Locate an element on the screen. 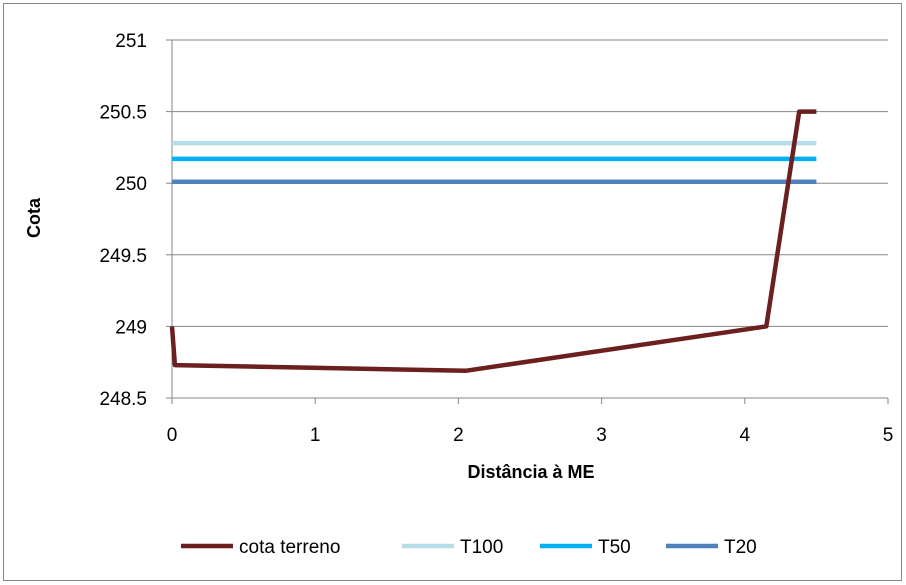 Image resolution: width=906 pixels, height=585 pixels. y-tick-label: 248.5 is located at coordinates (123, 399).